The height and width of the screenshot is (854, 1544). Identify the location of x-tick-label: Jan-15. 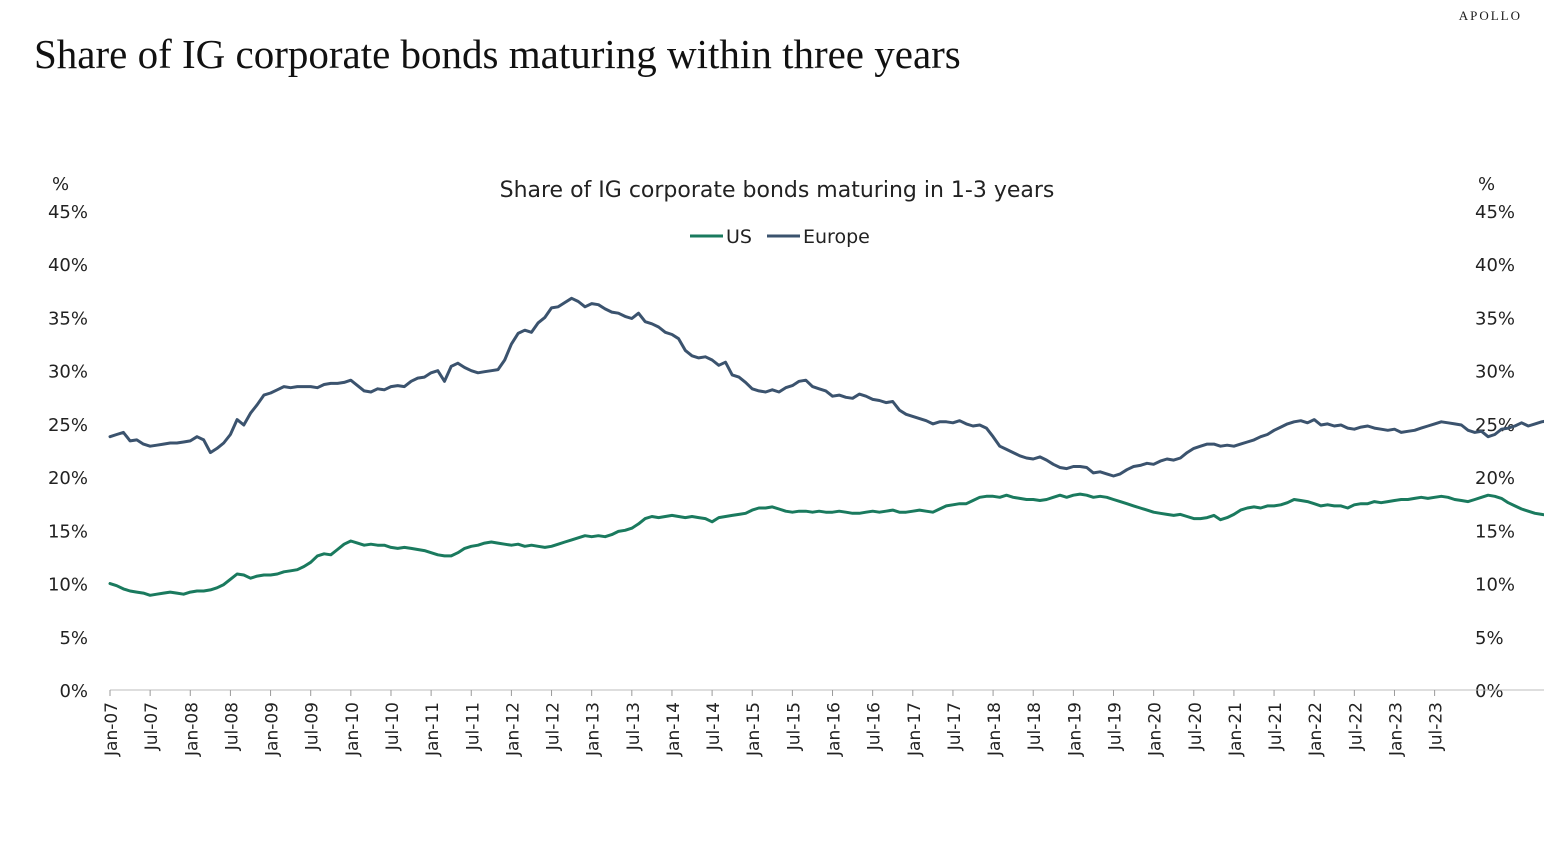
(754, 729).